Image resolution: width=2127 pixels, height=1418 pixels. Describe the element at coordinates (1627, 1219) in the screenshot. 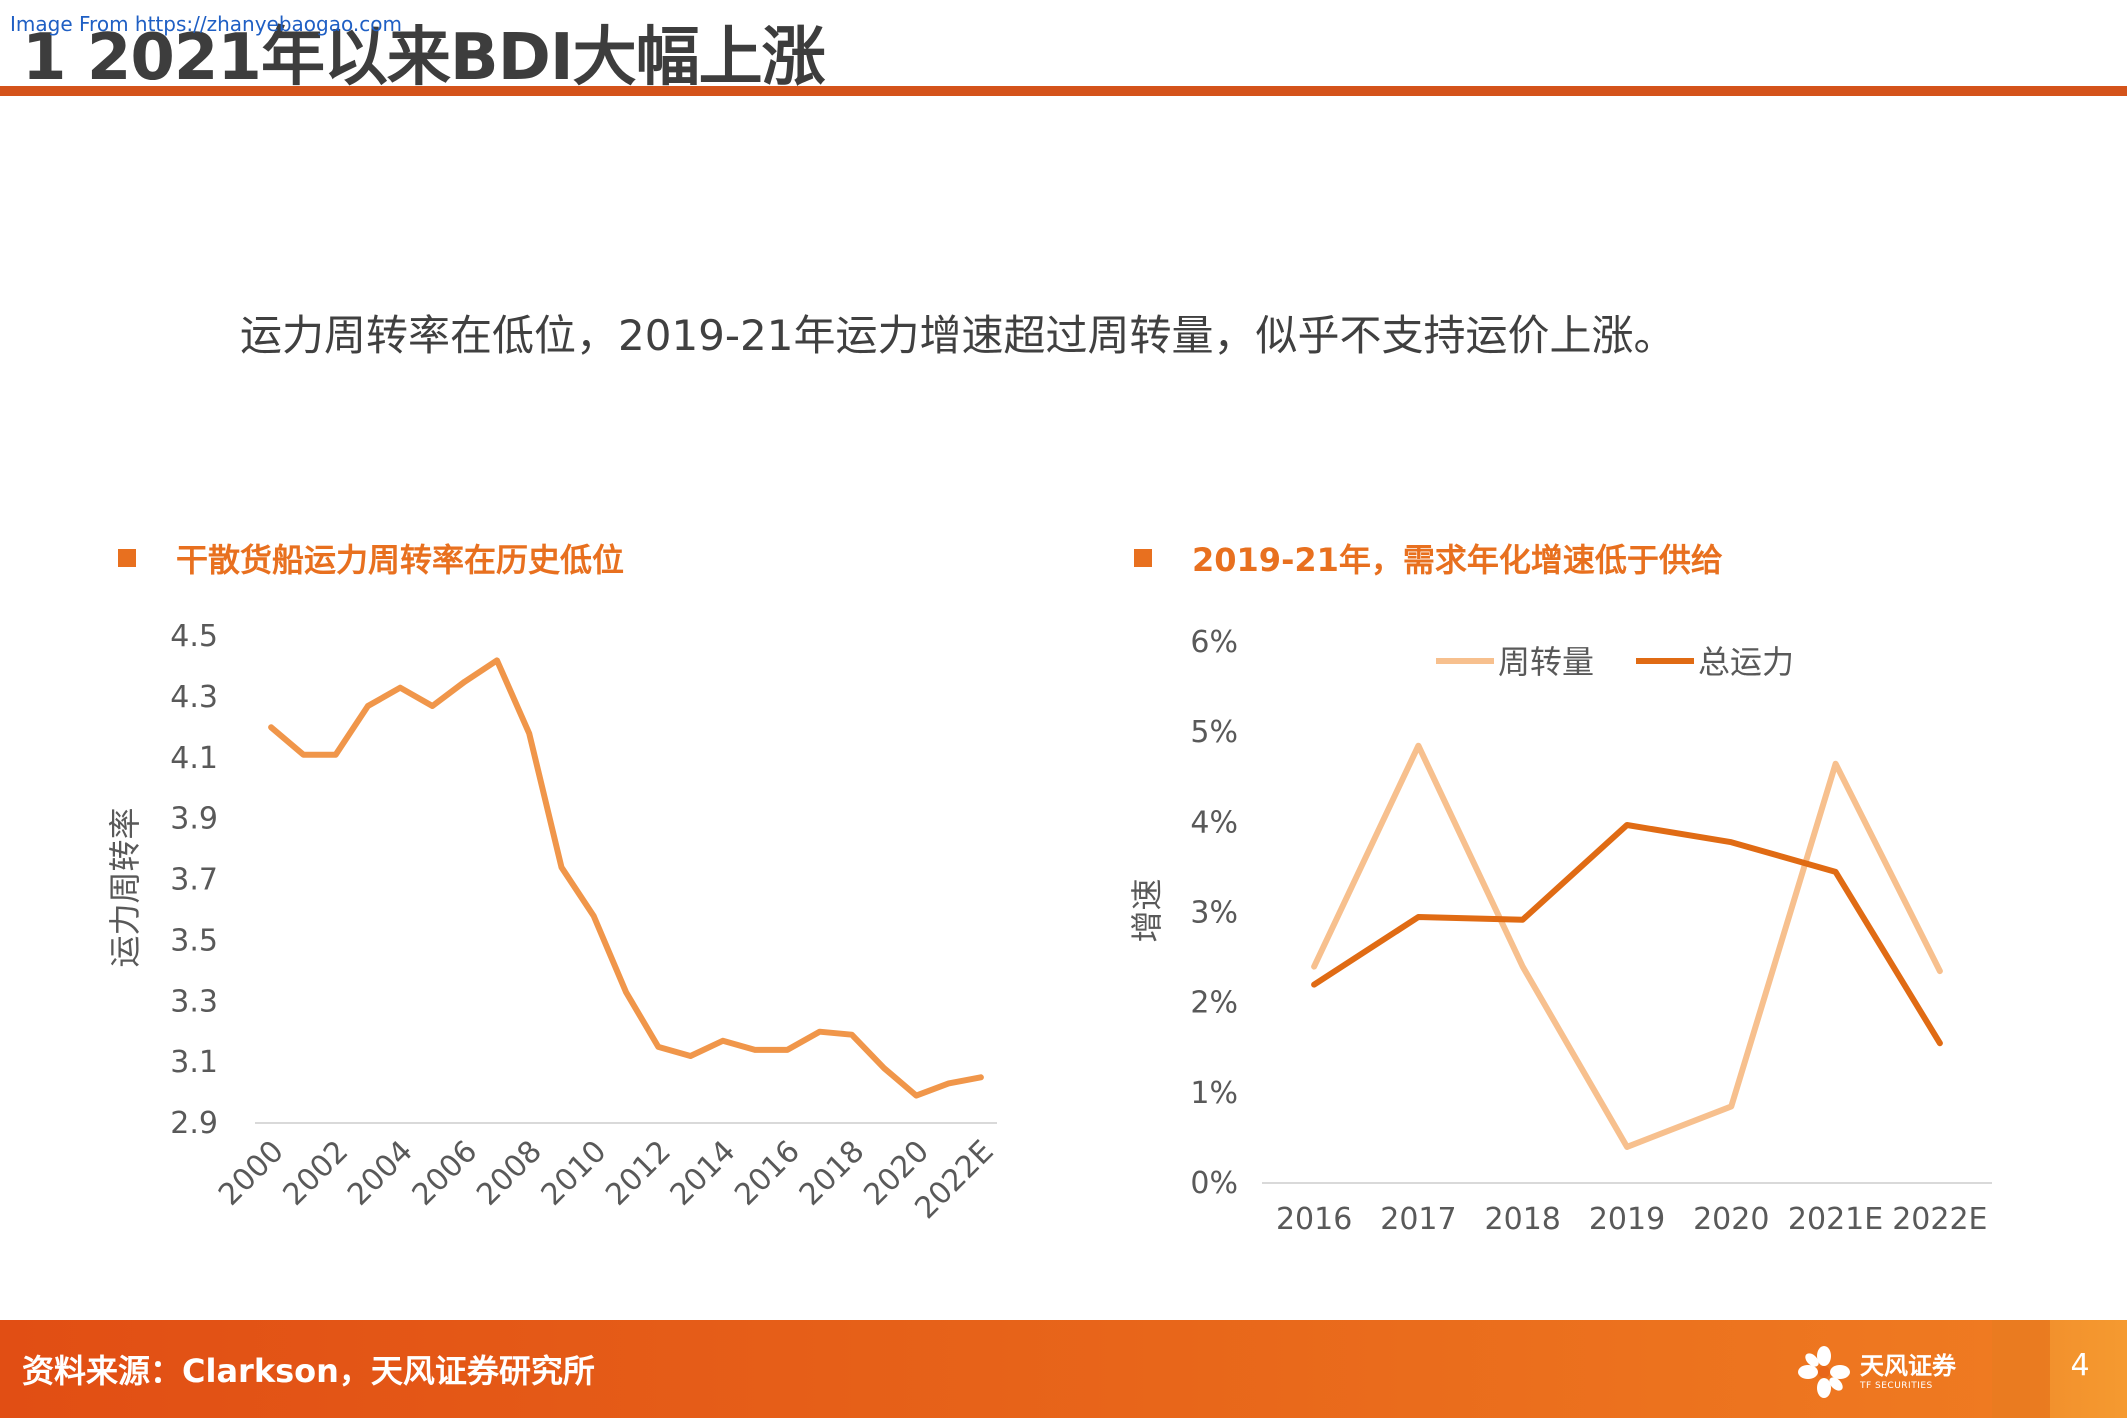

I see `x-tick-label: 2019` at that location.